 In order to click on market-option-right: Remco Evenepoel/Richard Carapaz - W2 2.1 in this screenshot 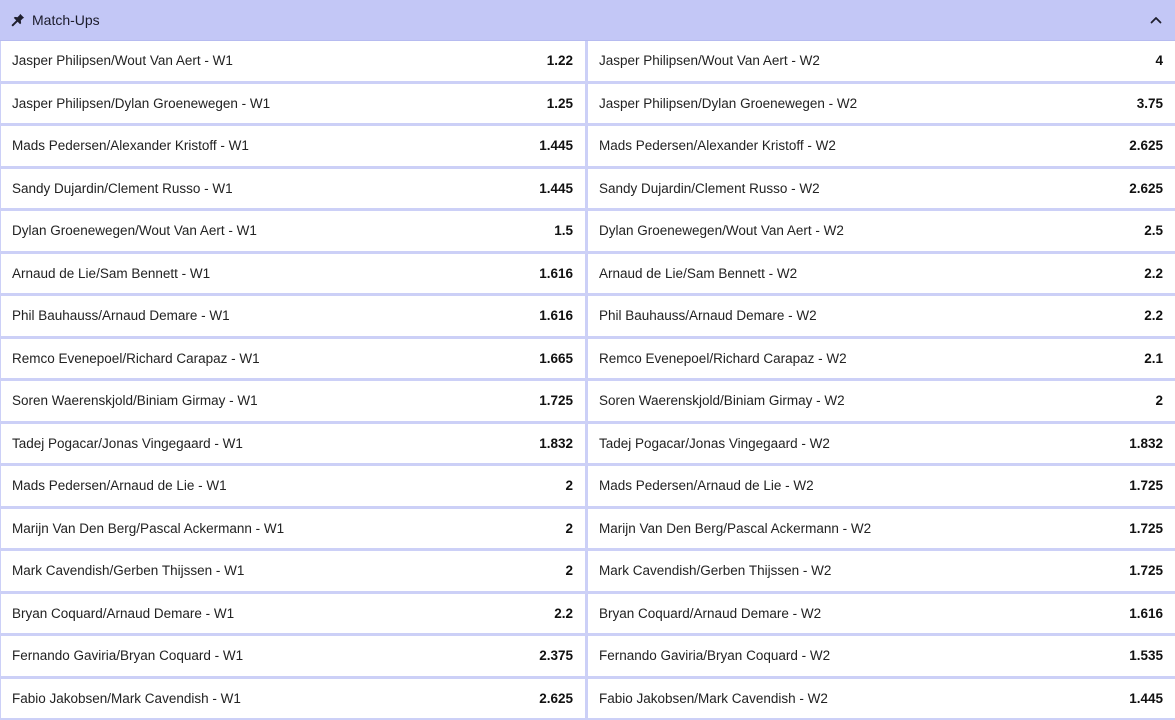, I will do `click(881, 358)`.